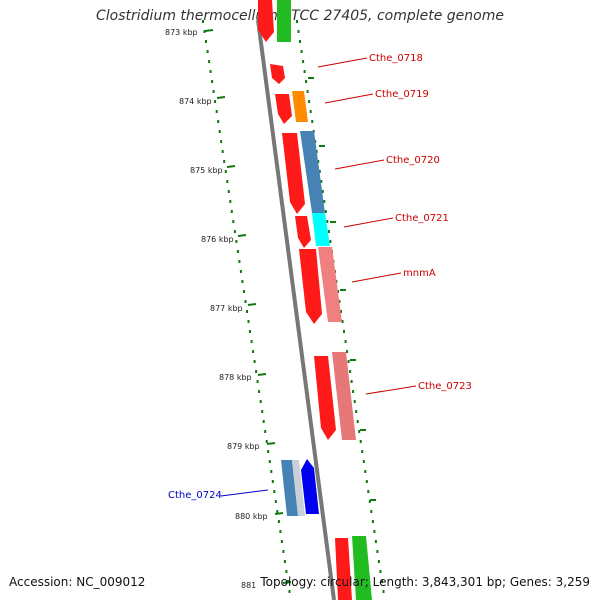 The width and height of the screenshot is (600, 600). I want to click on kbp-label: 875 kbp, so click(206, 170).